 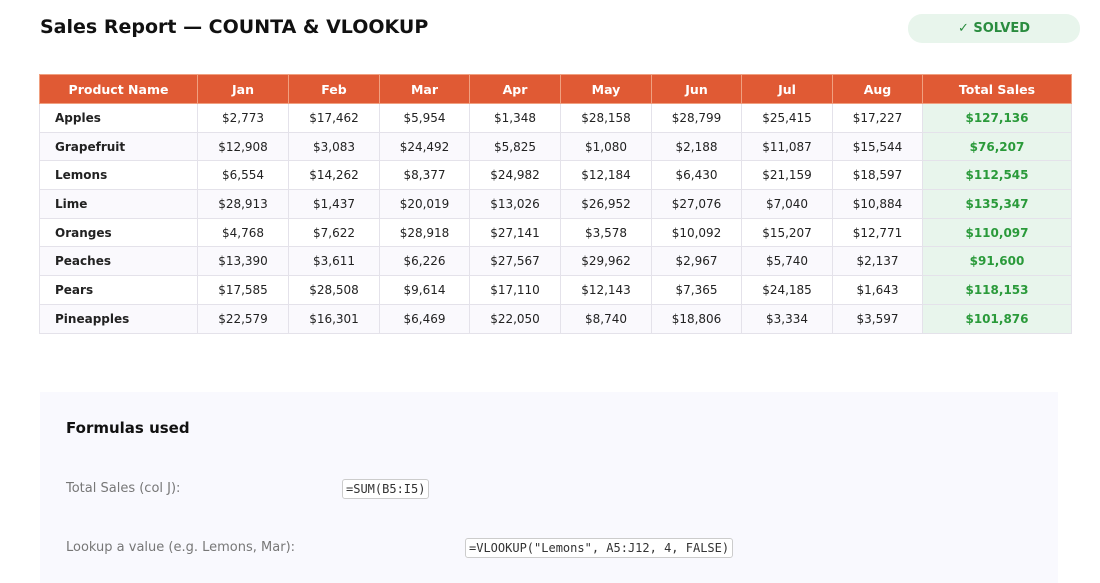 What do you see at coordinates (118, 118) in the screenshot?
I see `product-name: Apples` at bounding box center [118, 118].